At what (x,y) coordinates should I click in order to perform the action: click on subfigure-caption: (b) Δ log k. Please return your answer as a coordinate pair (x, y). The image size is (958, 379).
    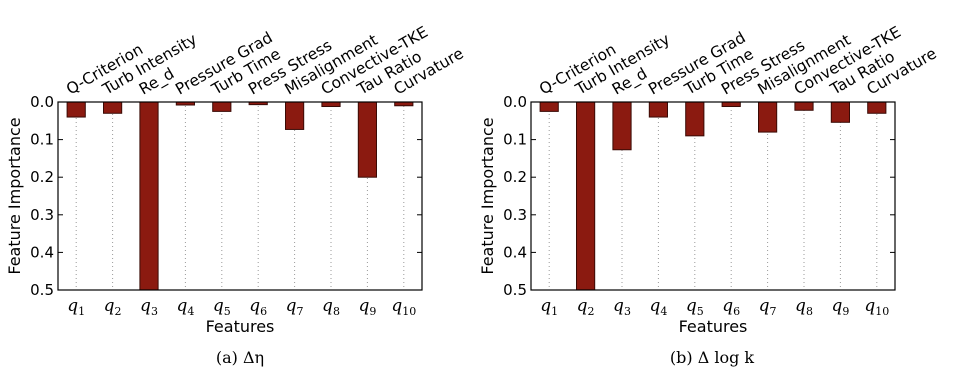
    Looking at the image, I should click on (712, 357).